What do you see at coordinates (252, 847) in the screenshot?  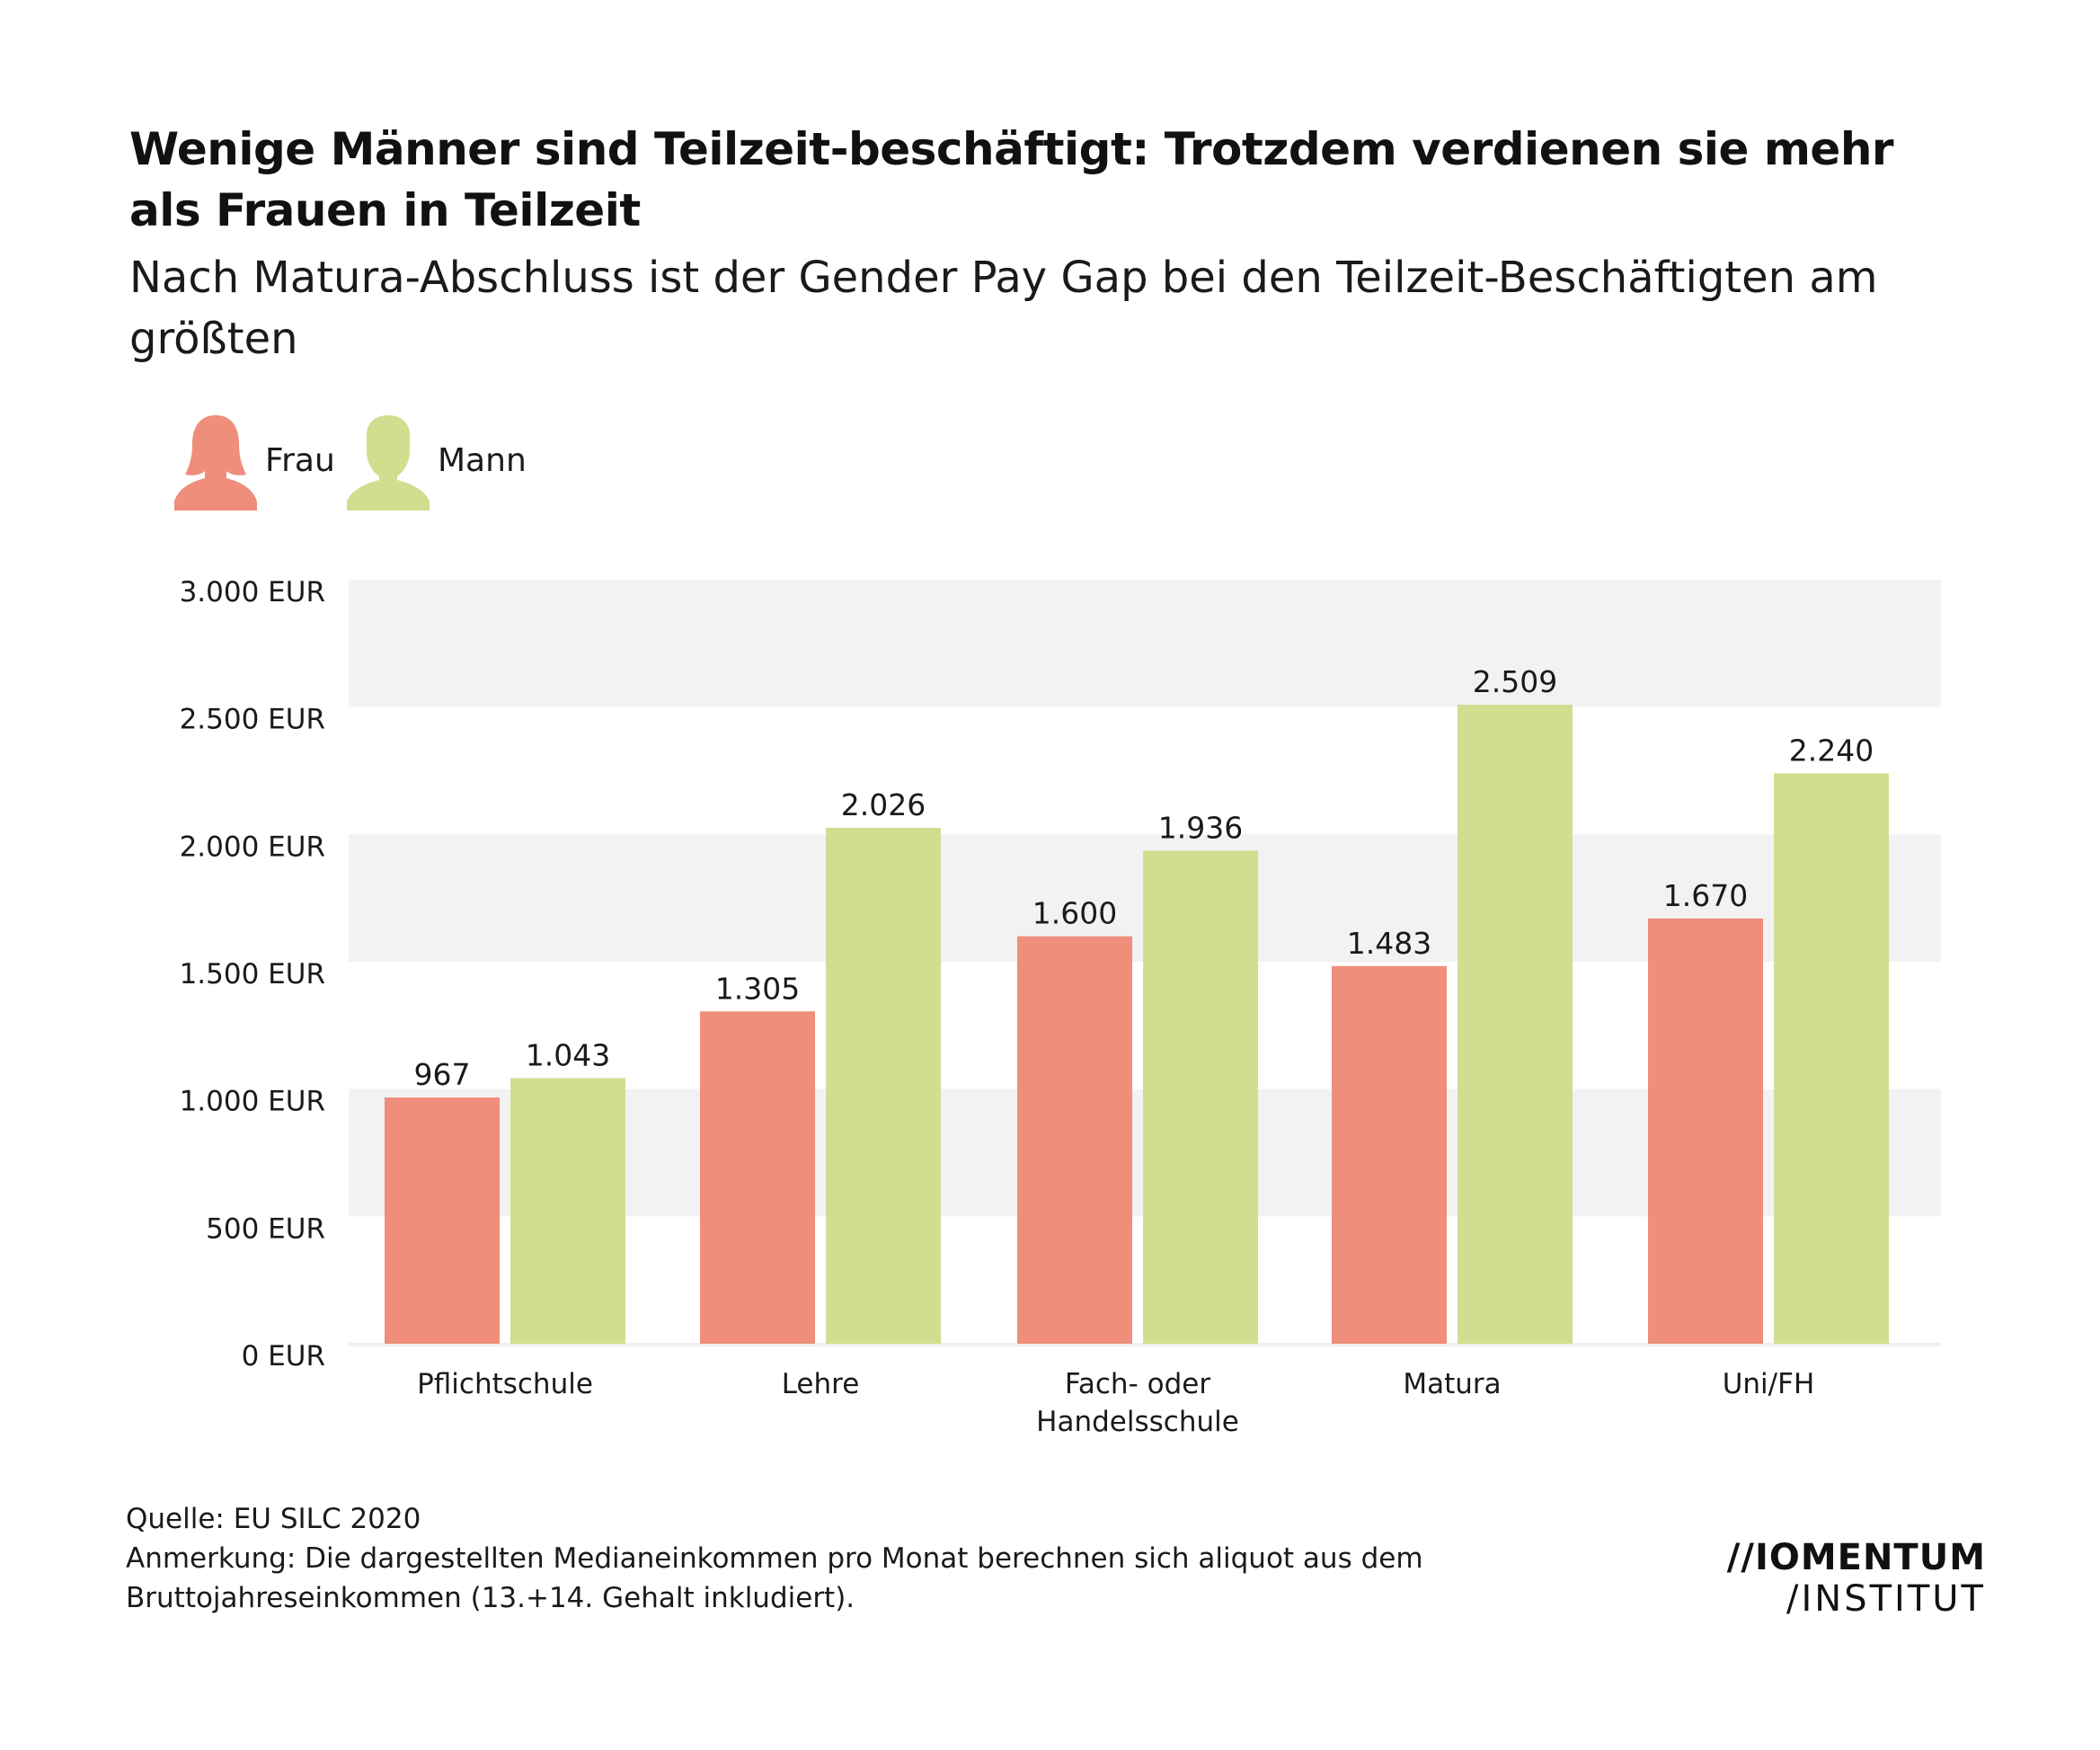 I see `y-tick-label: 2.000 EUR` at bounding box center [252, 847].